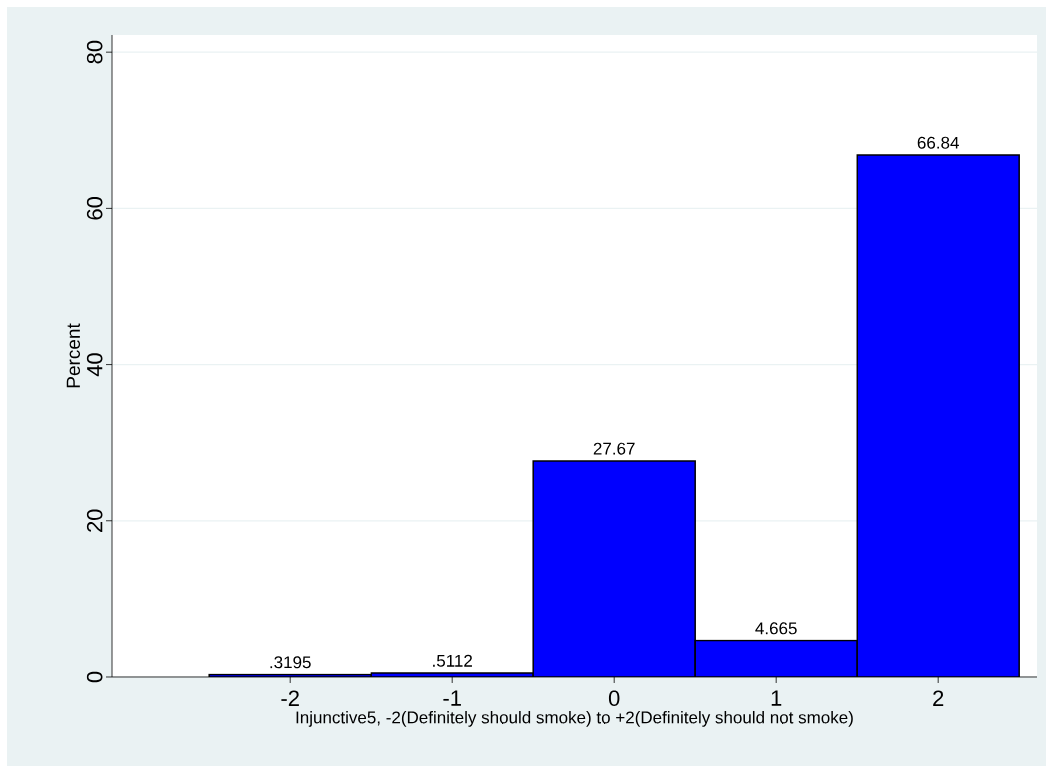  I want to click on data-label: .3195, so click(290, 662).